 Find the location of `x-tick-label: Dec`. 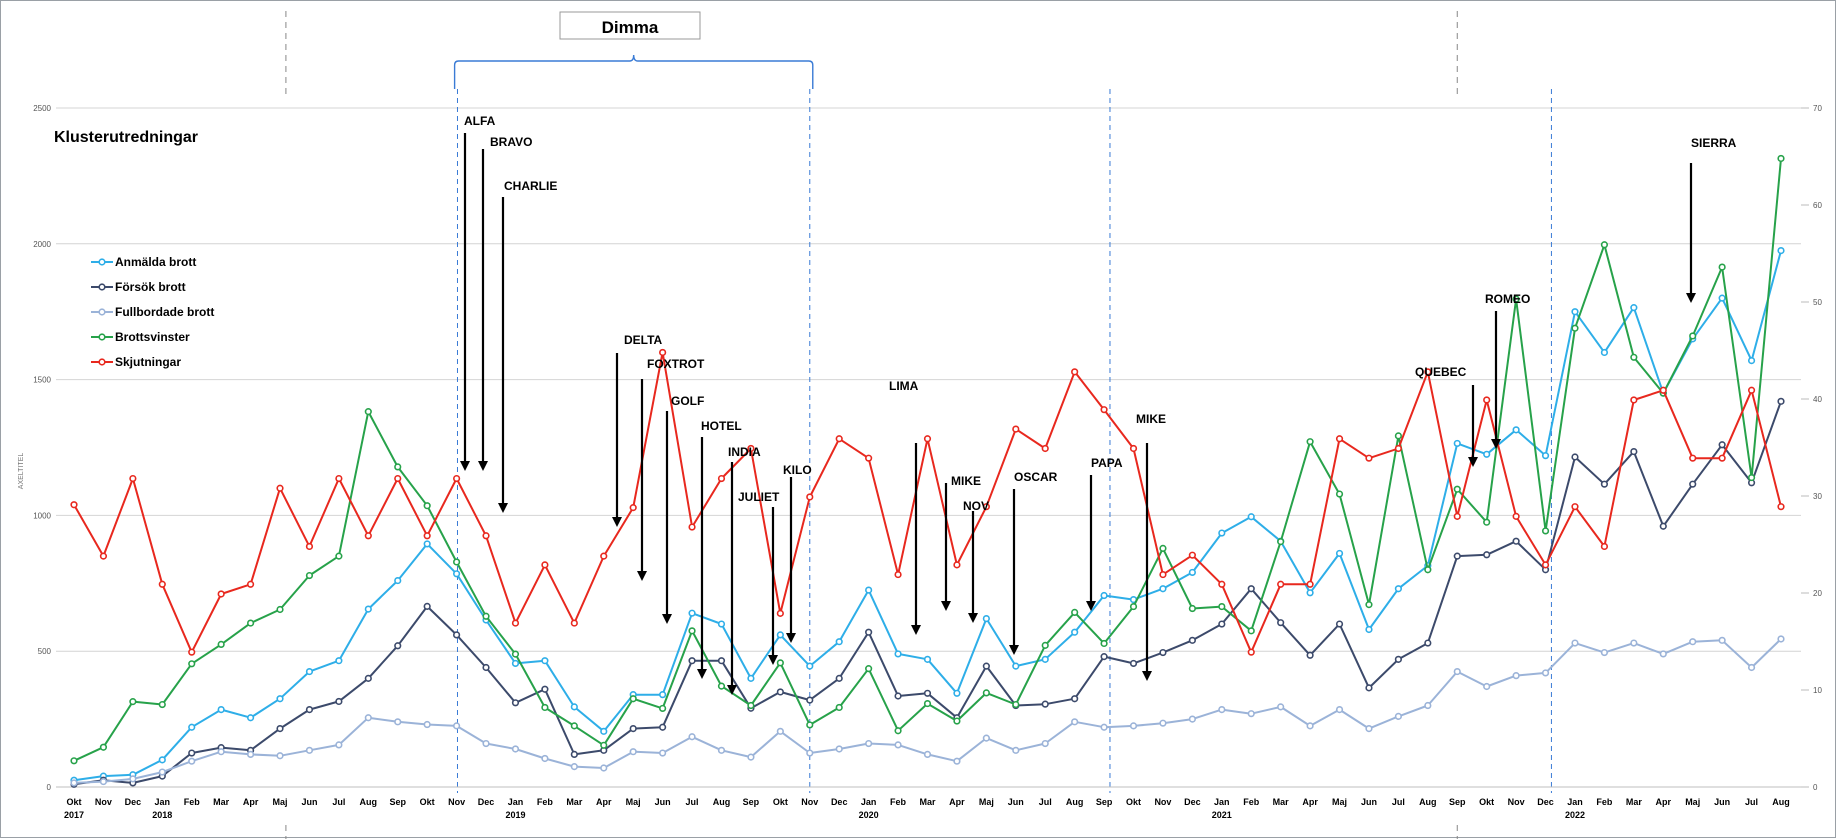

x-tick-label: Dec is located at coordinates (133, 802).